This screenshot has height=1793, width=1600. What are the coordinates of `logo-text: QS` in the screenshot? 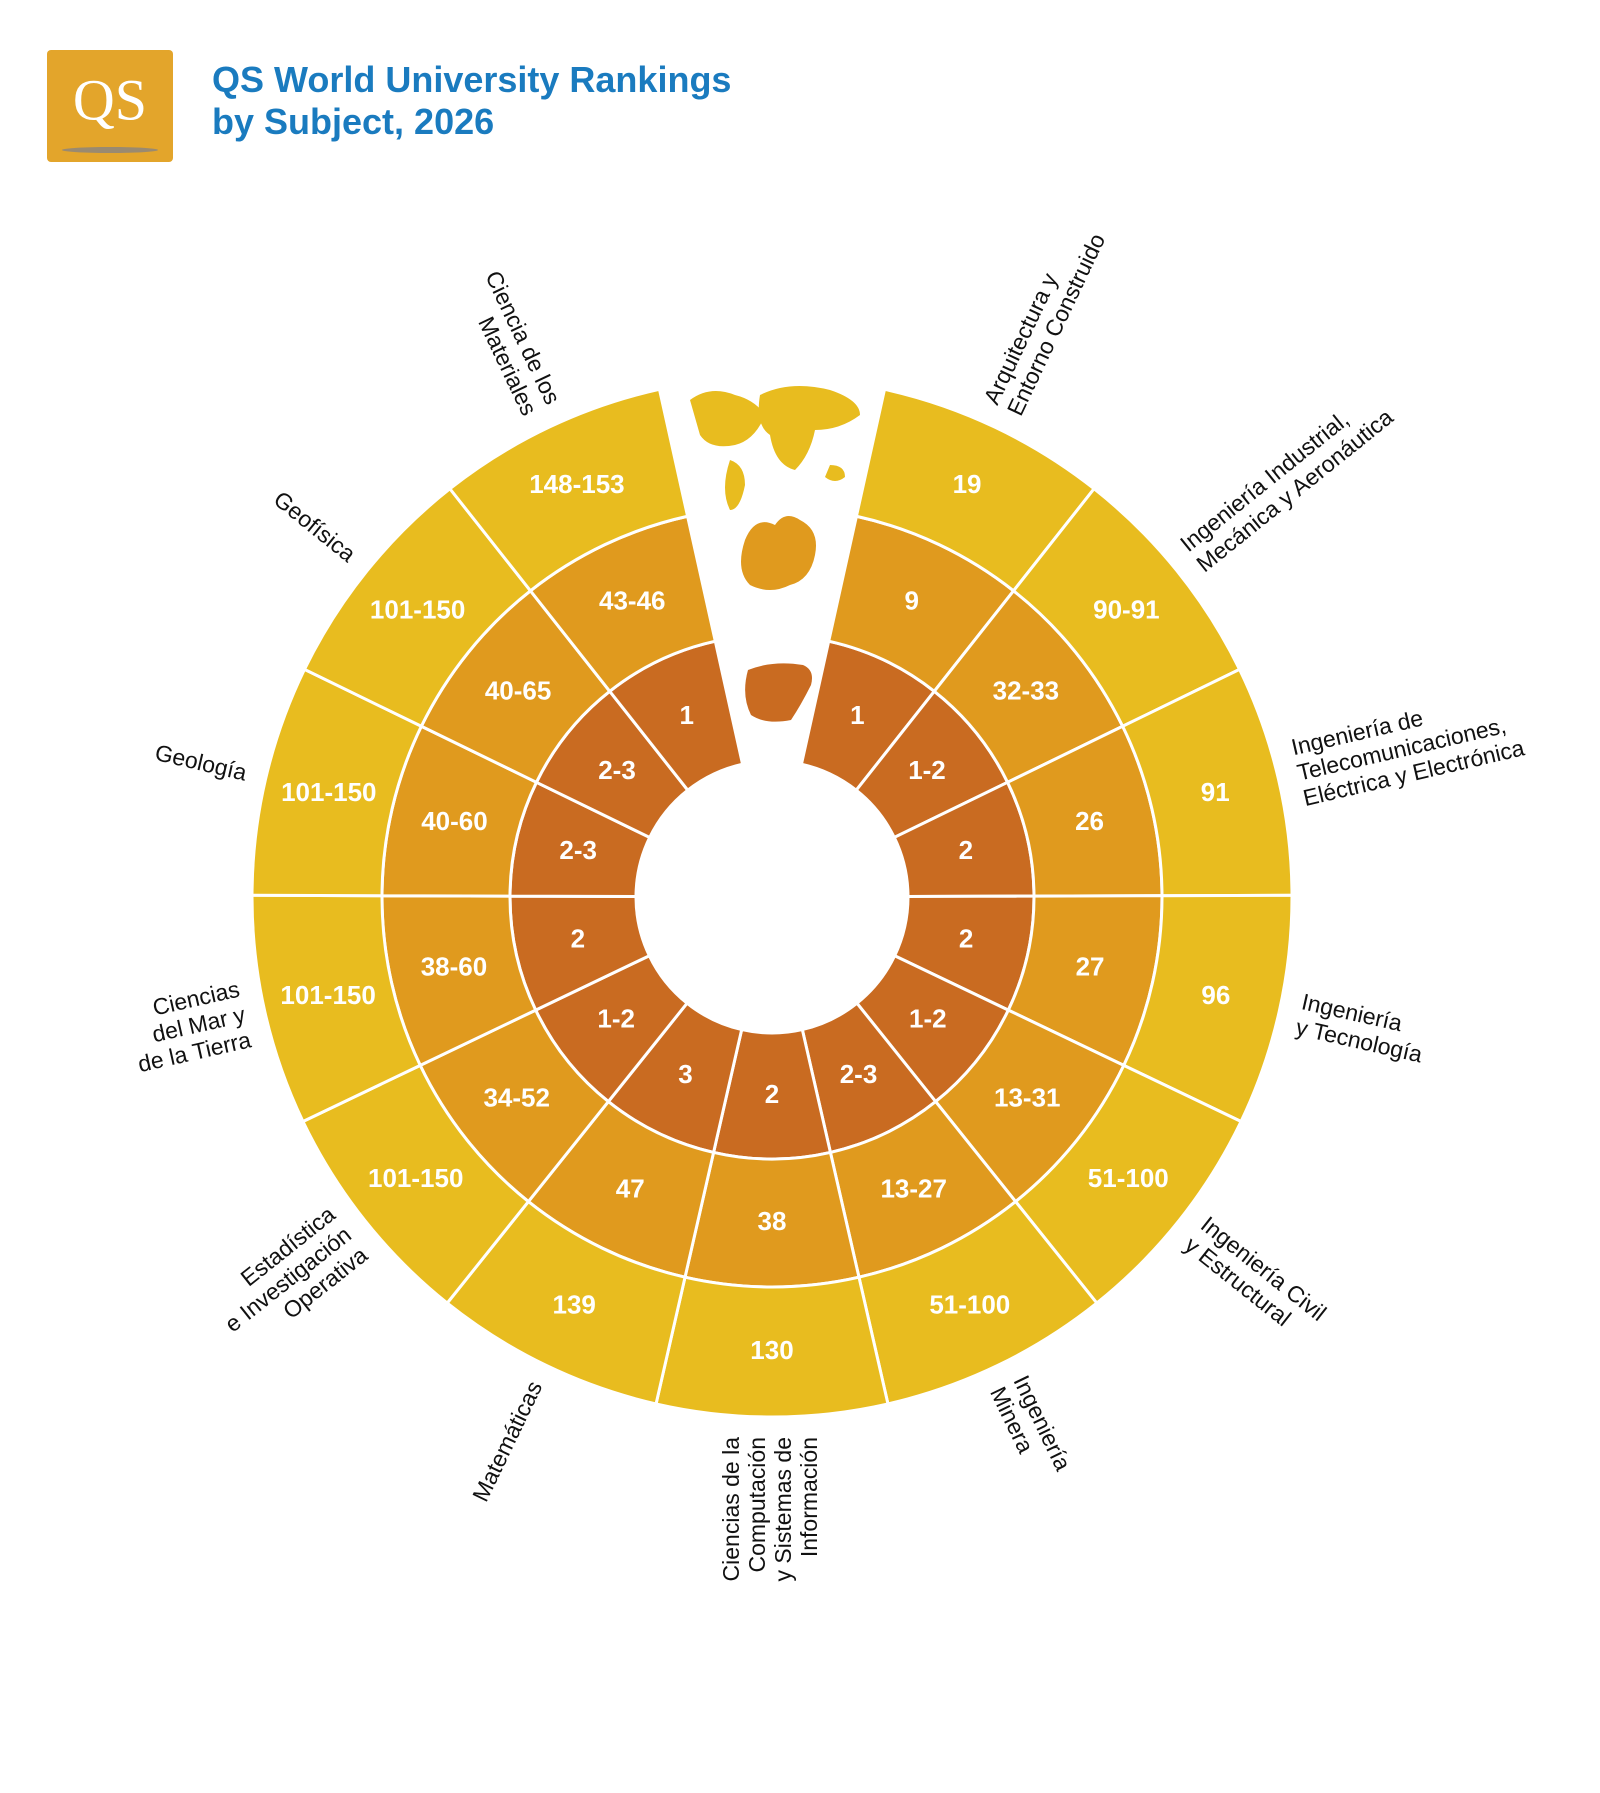 It's located at (110, 99).